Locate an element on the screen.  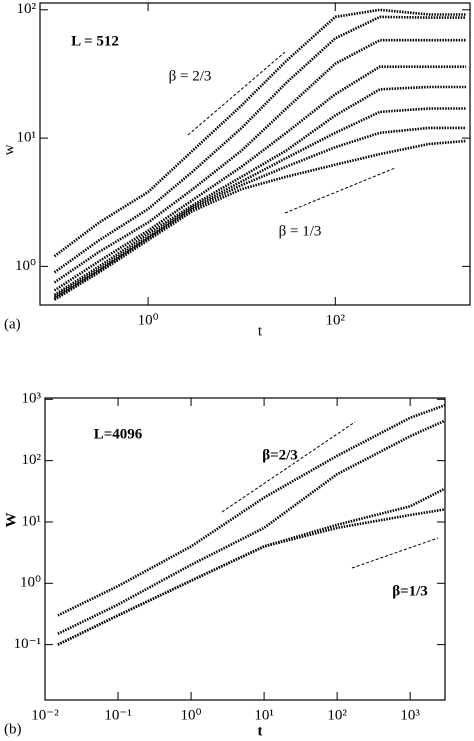
x-tick-label: 10⁻² is located at coordinates (45, 715).